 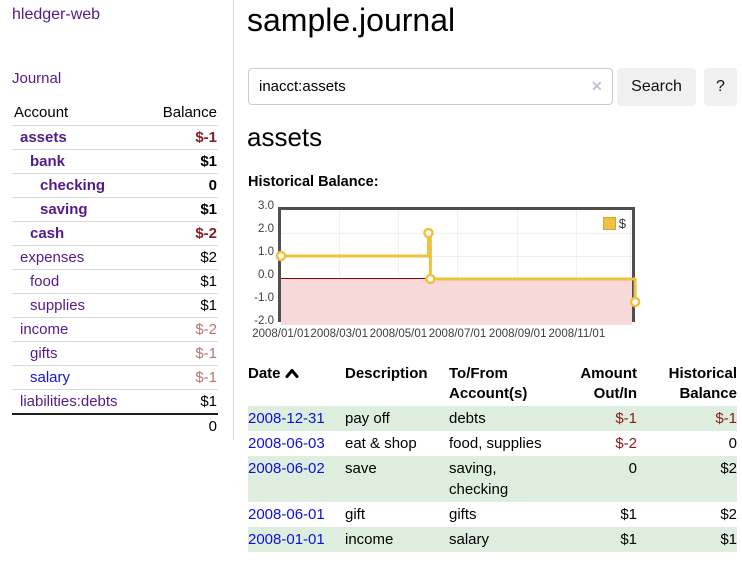 What do you see at coordinates (115, 281) in the screenshot?
I see `account-row: food $1` at bounding box center [115, 281].